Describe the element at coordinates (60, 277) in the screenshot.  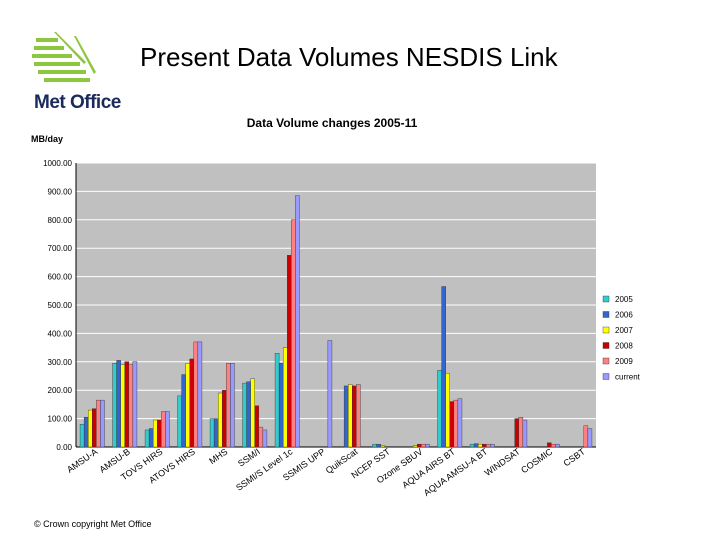
I see `y-tick-label: 600.00` at that location.